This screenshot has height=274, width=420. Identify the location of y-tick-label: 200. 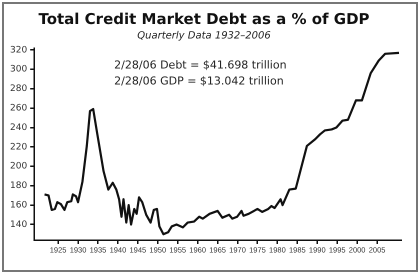
(19, 167).